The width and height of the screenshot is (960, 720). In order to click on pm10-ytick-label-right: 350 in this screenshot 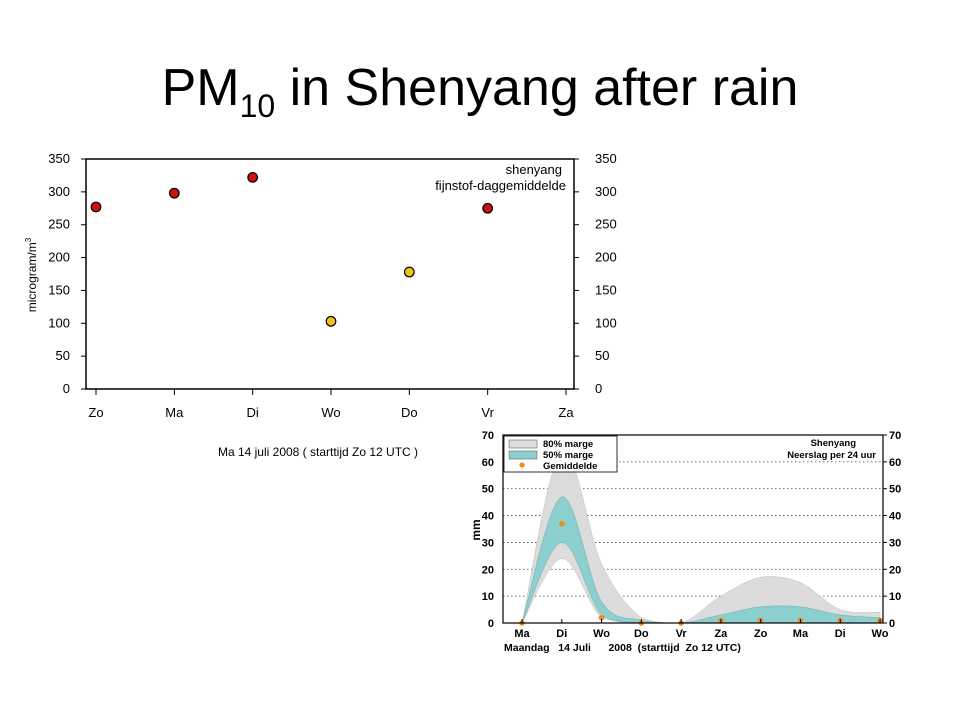, I will do `click(606, 158)`.